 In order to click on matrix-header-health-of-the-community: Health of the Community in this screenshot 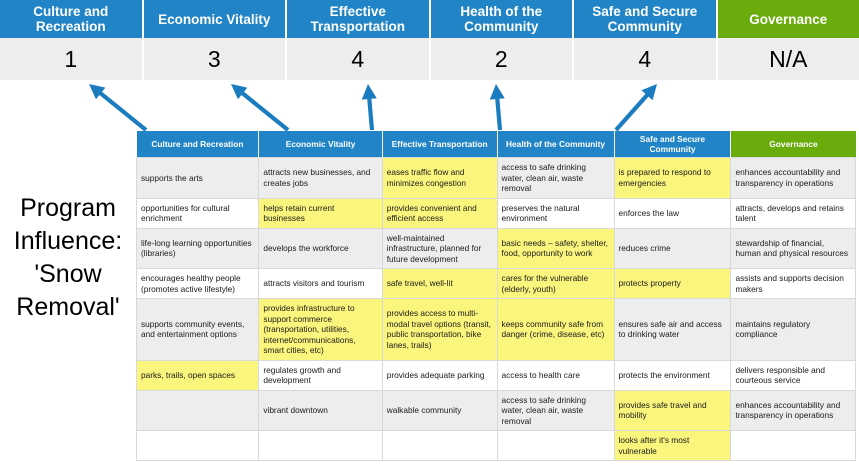, I will do `click(556, 144)`.